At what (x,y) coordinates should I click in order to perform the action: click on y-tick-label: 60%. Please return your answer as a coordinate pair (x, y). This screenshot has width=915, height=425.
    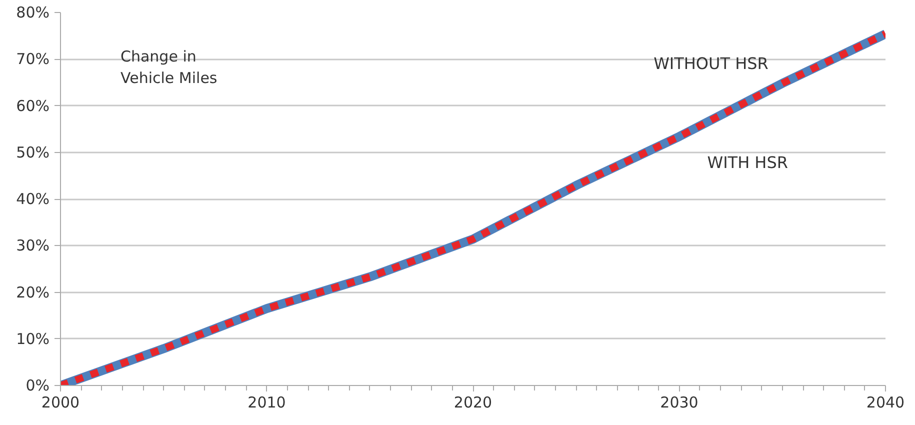
    Looking at the image, I should click on (33, 105).